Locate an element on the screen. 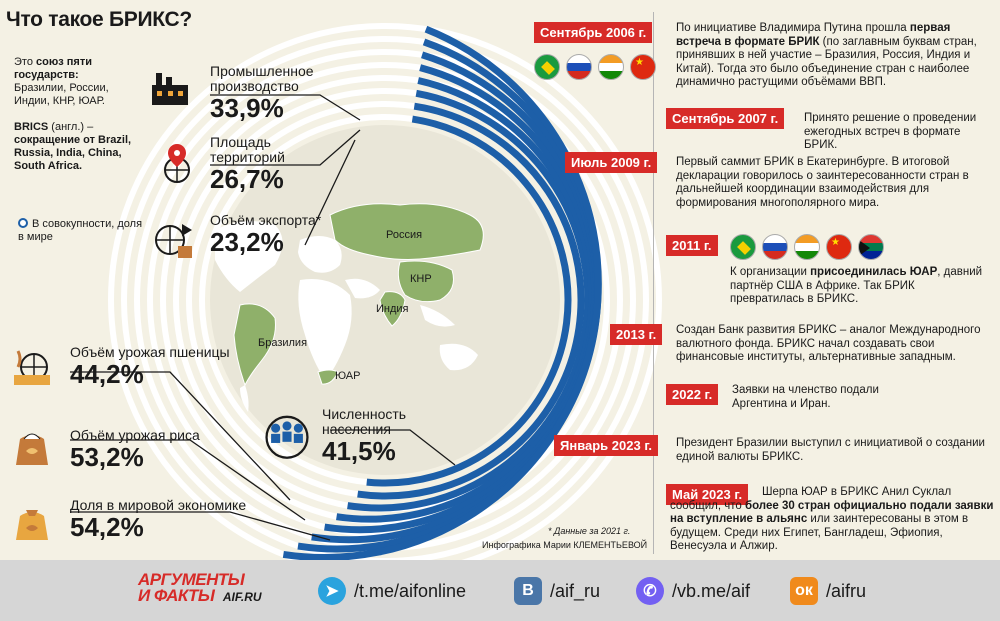  timeline-date: Июль 2009 г. is located at coordinates (611, 162).